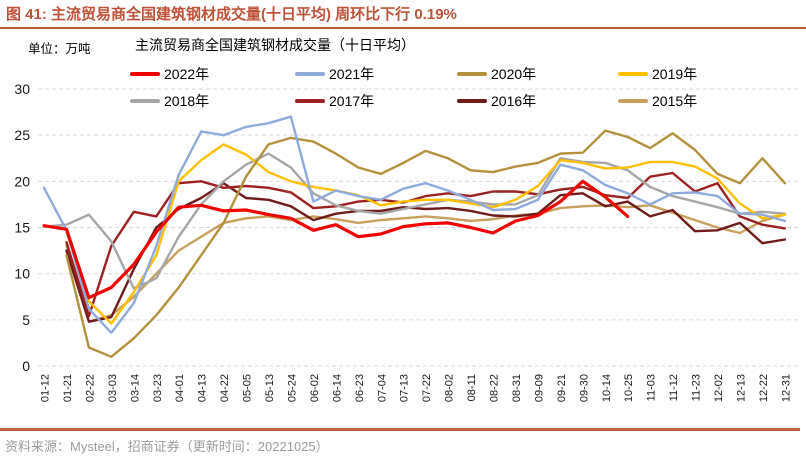  What do you see at coordinates (158, 388) in the screenshot?
I see `x-tick-label: 03-23` at bounding box center [158, 388].